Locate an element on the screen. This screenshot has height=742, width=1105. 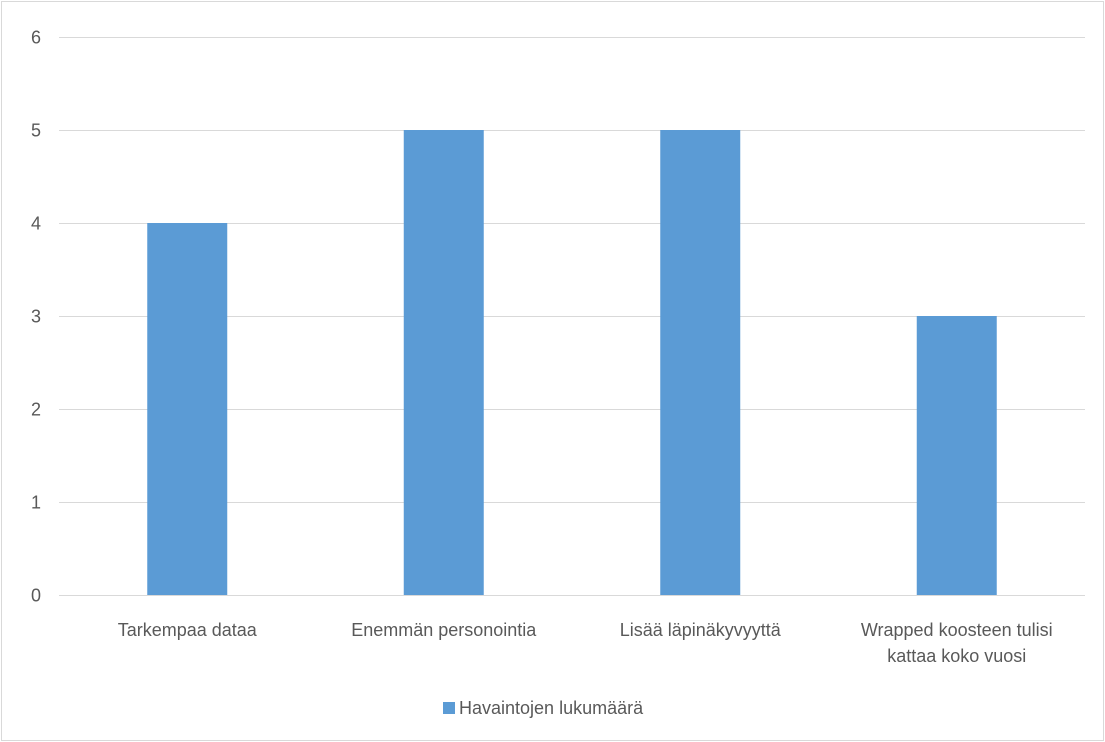
x-tick-label: Enemmän personointia is located at coordinates (444, 630).